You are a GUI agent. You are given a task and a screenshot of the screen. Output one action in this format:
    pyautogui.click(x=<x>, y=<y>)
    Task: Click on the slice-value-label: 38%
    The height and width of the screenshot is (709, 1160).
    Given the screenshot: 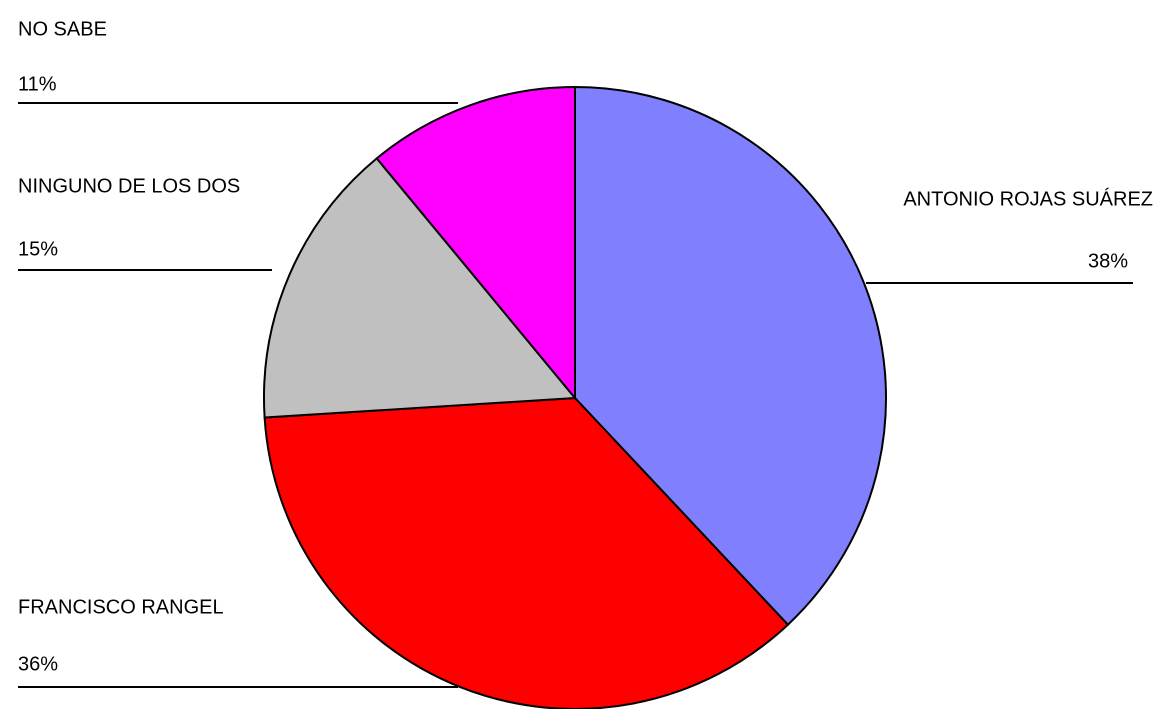 What is the action you would take?
    pyautogui.click(x=1108, y=261)
    